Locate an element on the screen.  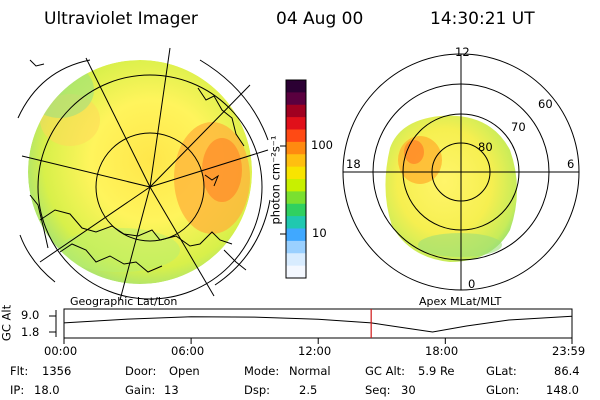
mlt-label-0: 0 is located at coordinates (472, 284).